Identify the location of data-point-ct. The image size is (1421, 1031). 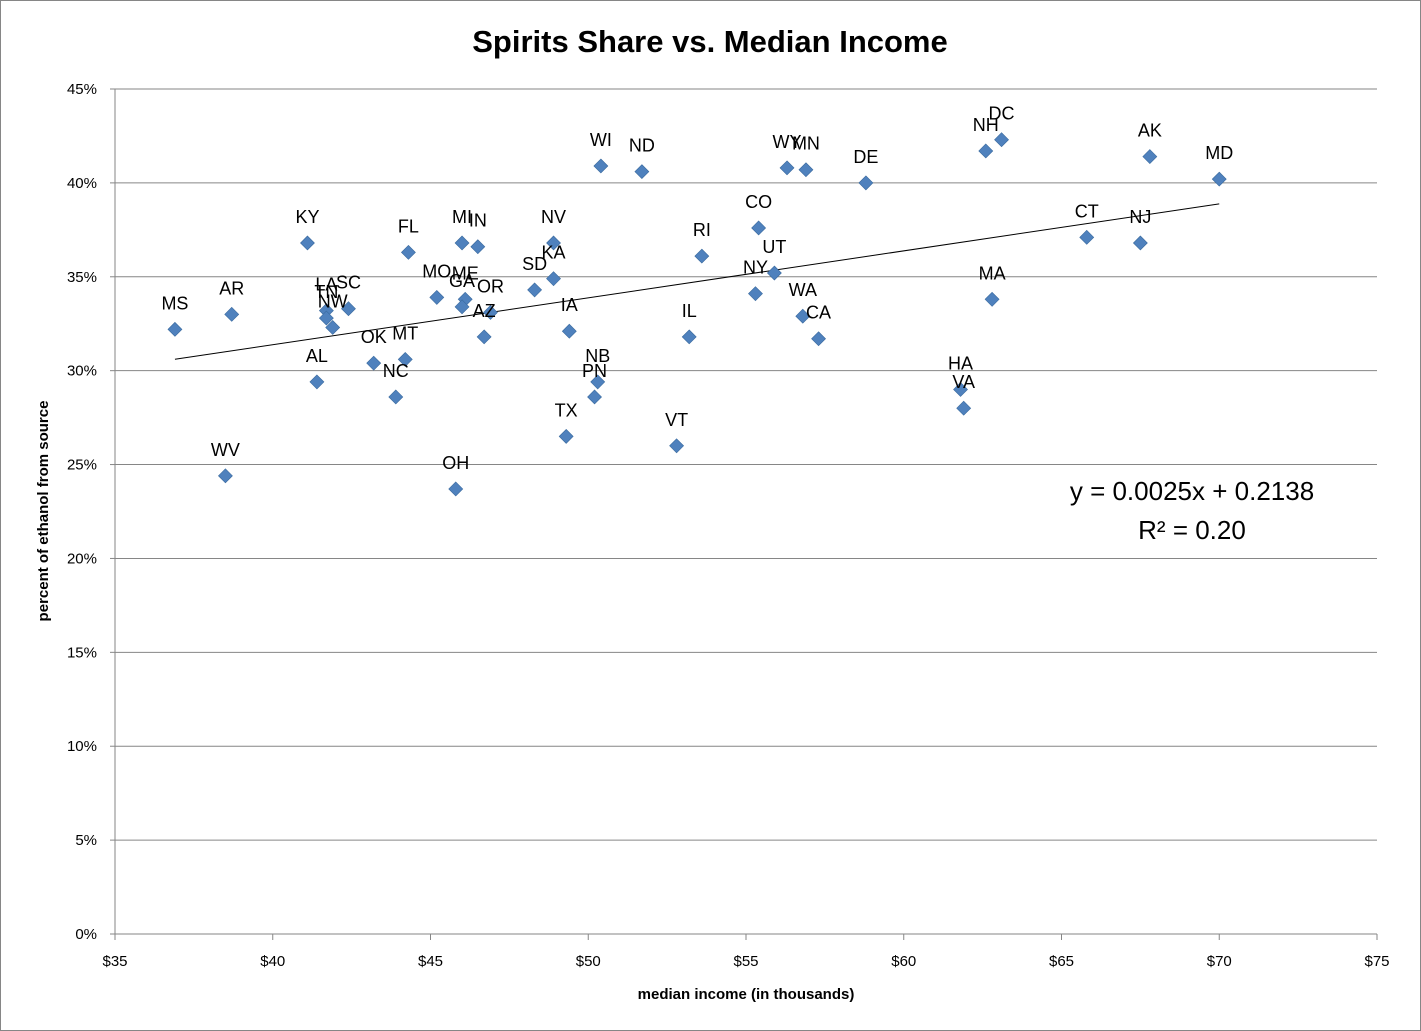
(1087, 237).